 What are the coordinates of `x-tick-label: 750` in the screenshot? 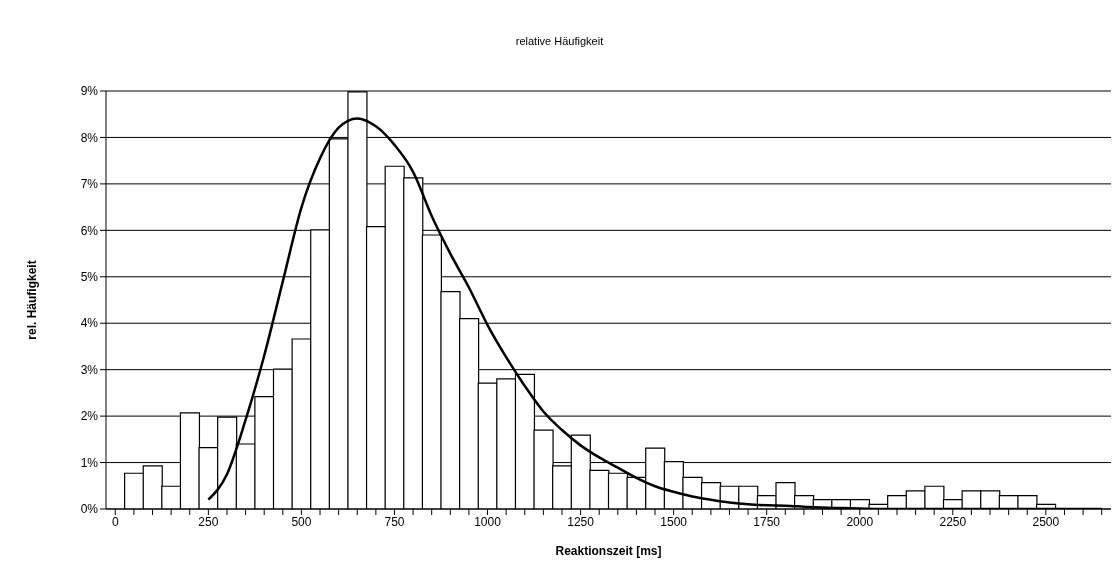 It's located at (394, 521).